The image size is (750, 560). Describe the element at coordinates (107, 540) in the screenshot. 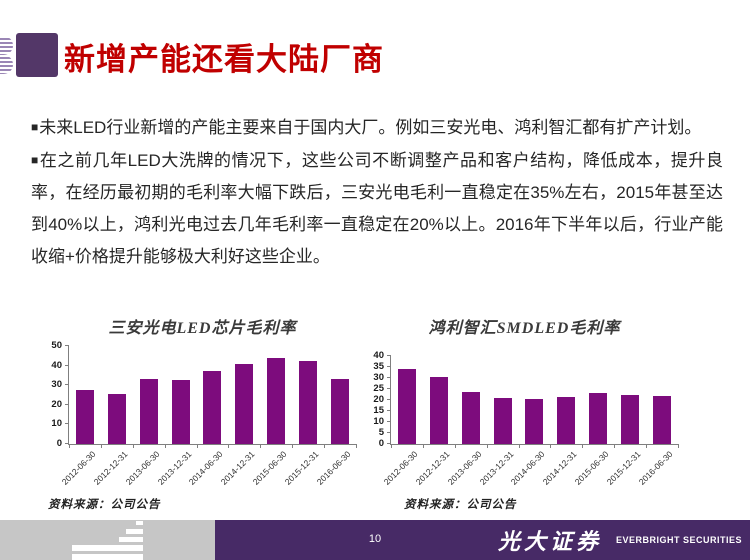

I see `everbright-footer-logo-graphic` at that location.